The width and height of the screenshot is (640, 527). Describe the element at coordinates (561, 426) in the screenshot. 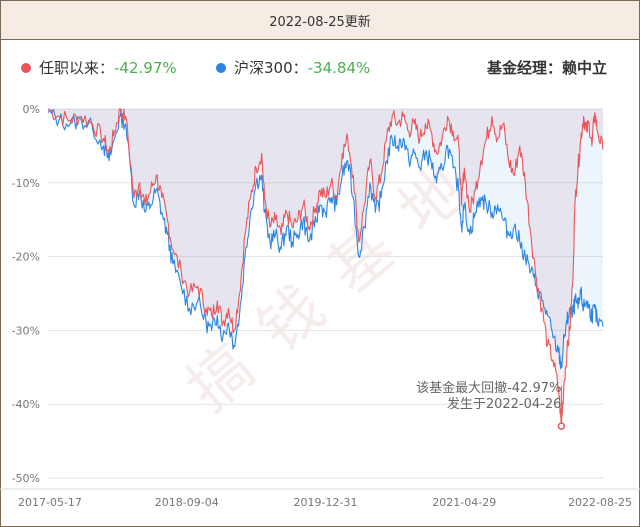

I see `max-drawdown-marker` at that location.